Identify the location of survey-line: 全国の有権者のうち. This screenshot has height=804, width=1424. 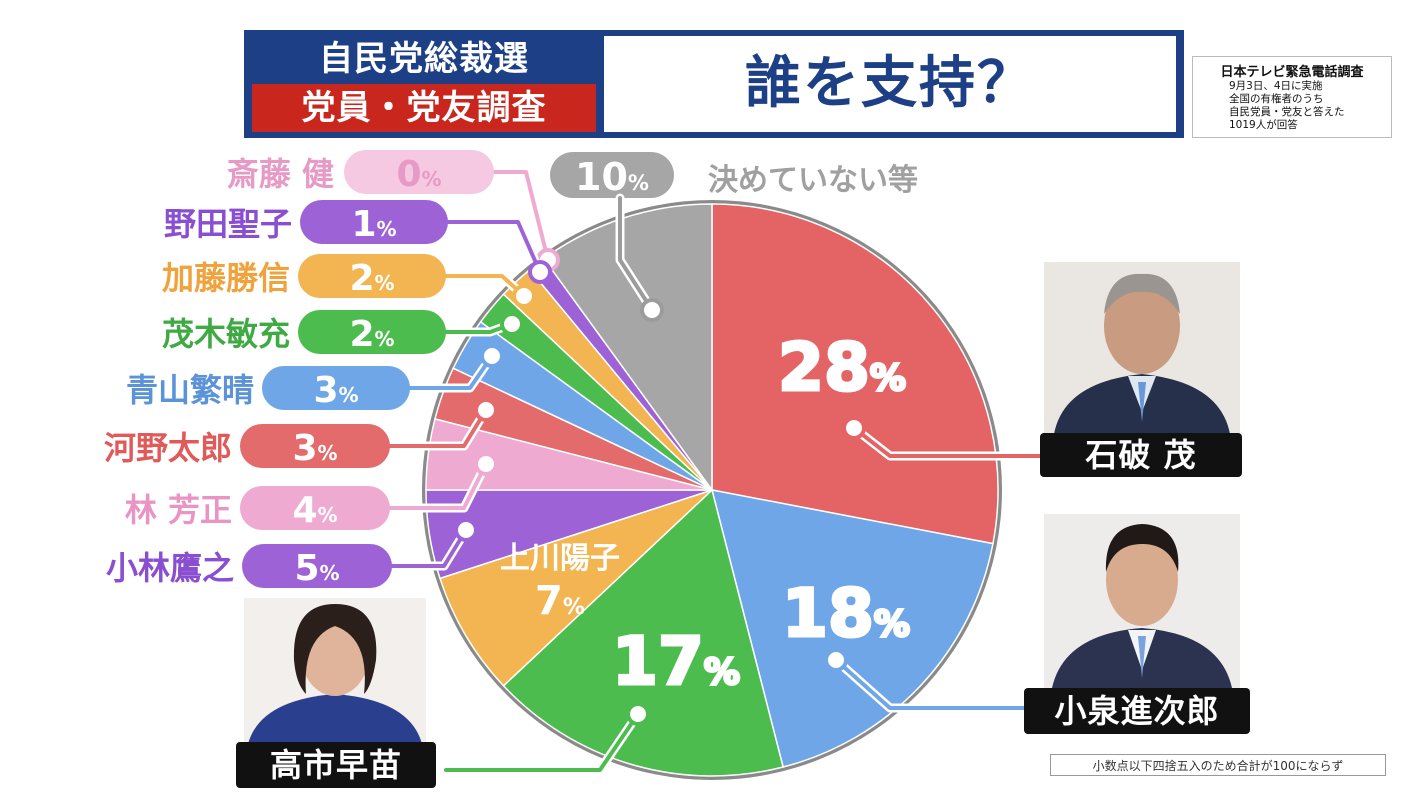
(1276, 99).